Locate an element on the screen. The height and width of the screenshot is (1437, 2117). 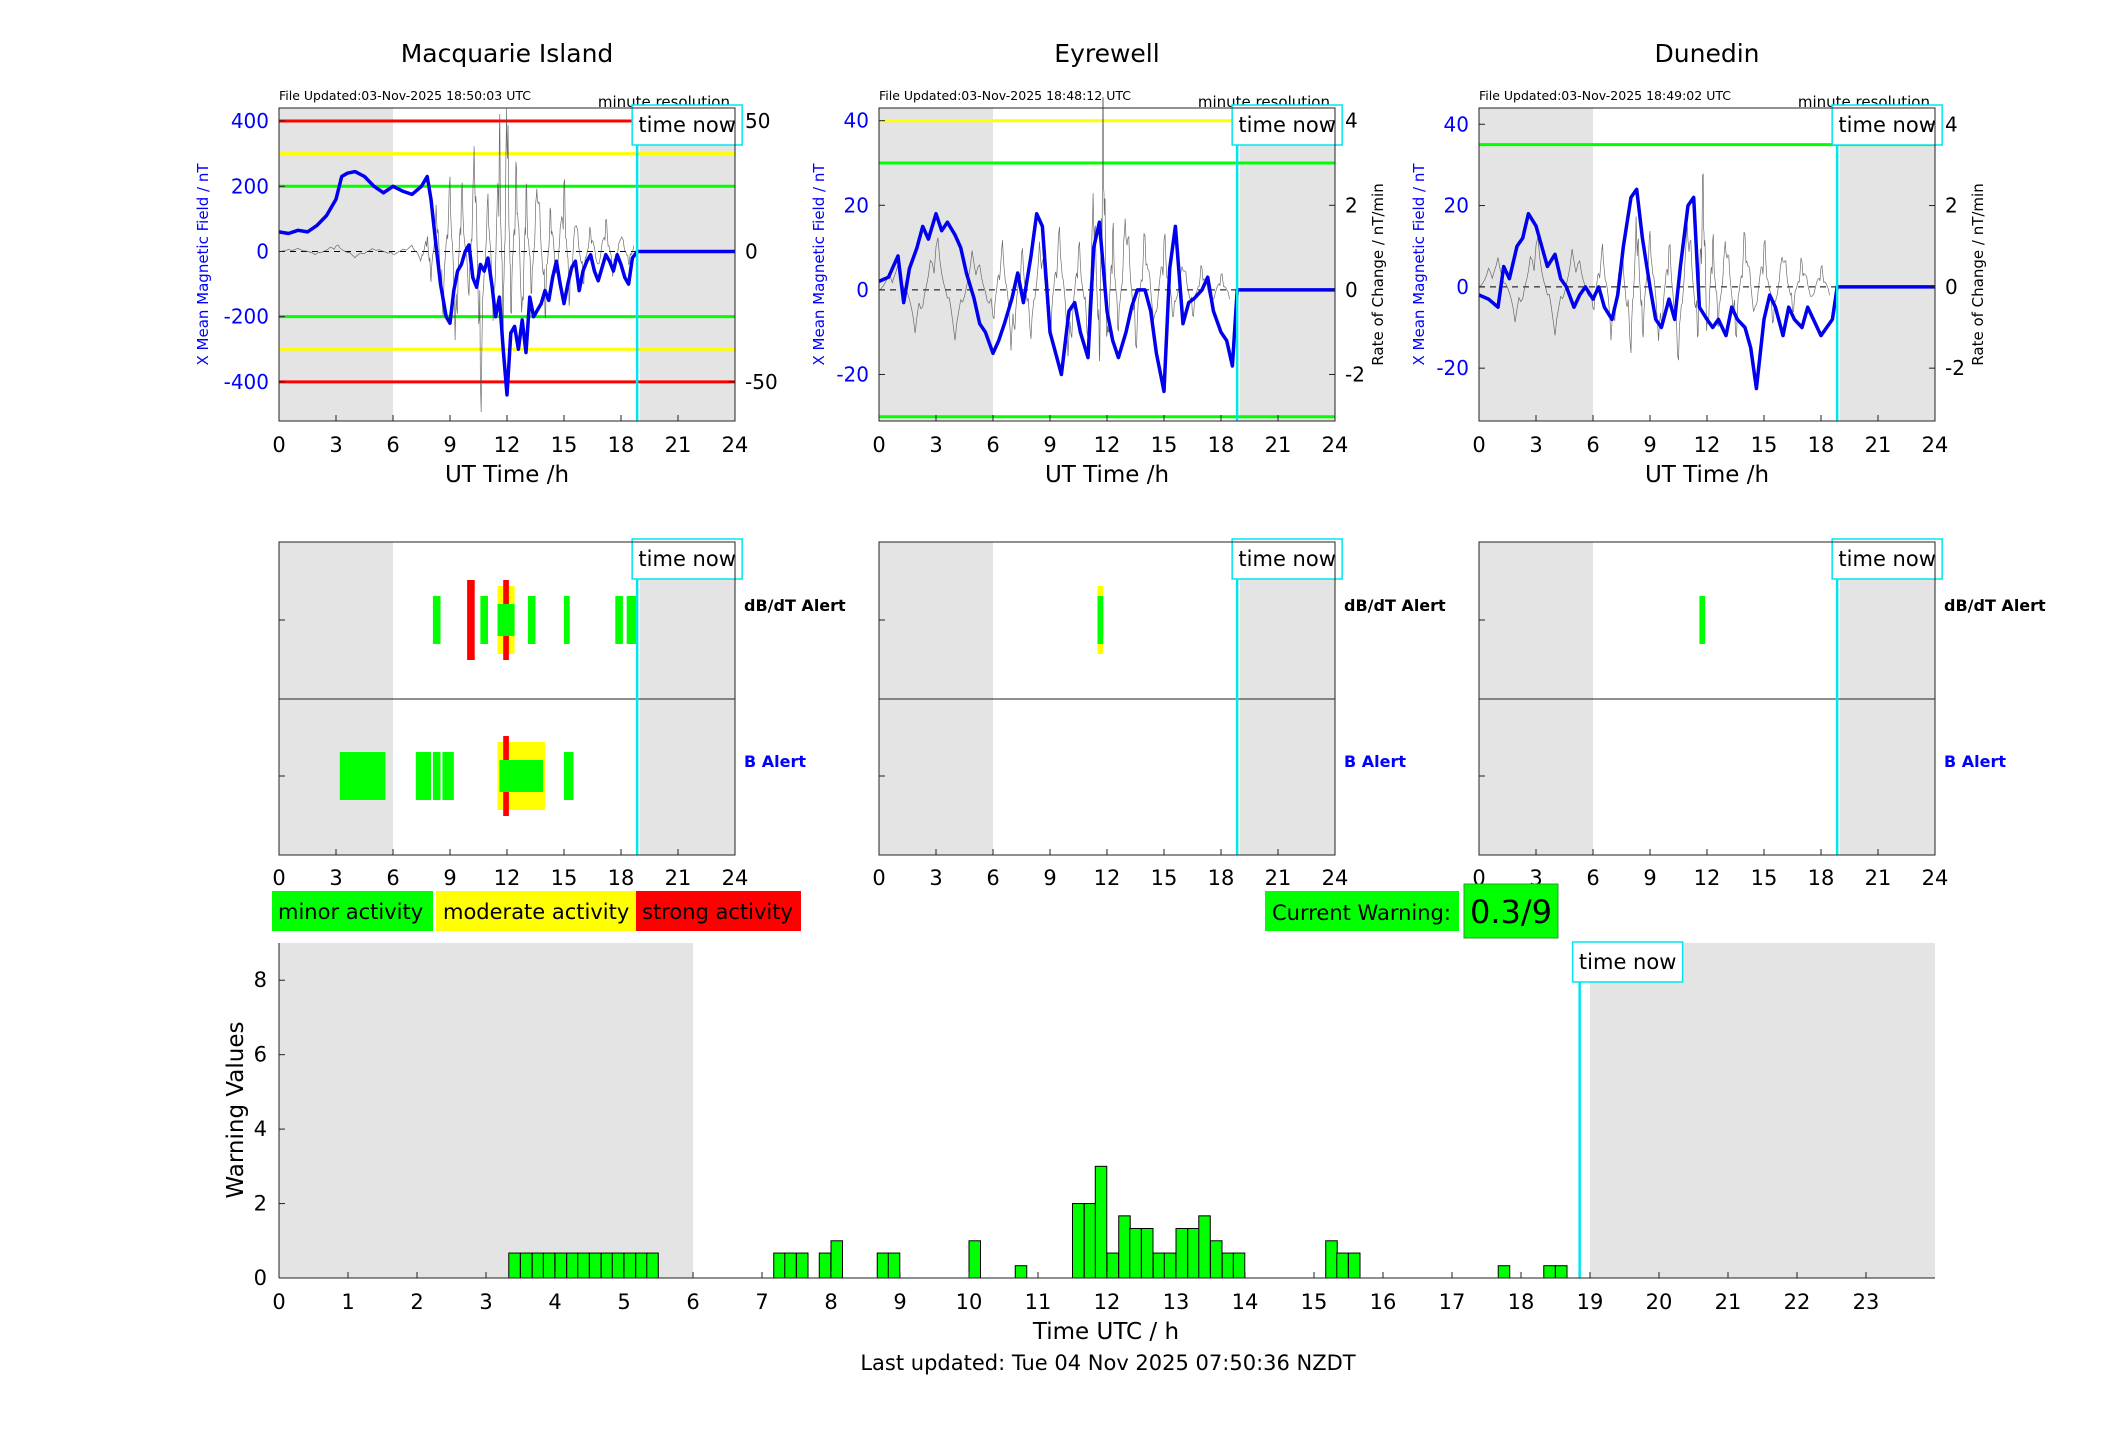
current-warning-value-box is located at coordinates (1511, 911).